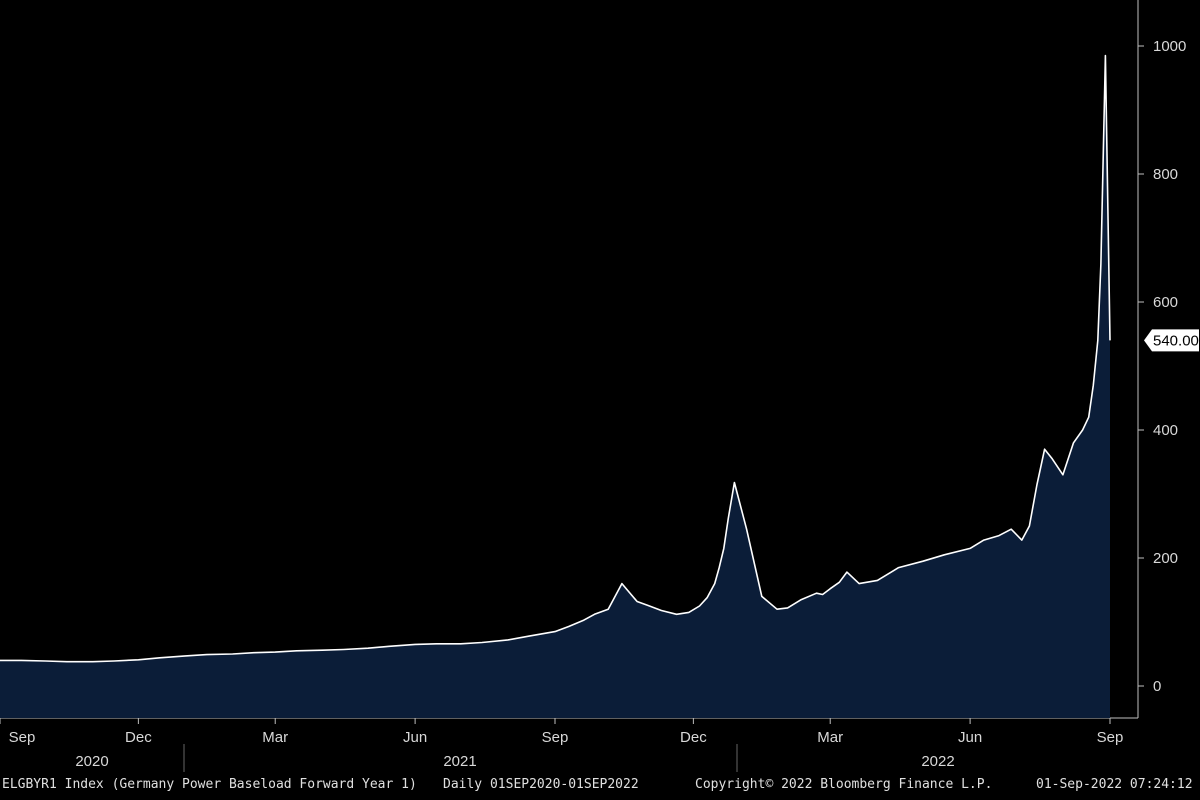  Describe the element at coordinates (459, 761) in the screenshot. I see `year-label: 2021` at that location.